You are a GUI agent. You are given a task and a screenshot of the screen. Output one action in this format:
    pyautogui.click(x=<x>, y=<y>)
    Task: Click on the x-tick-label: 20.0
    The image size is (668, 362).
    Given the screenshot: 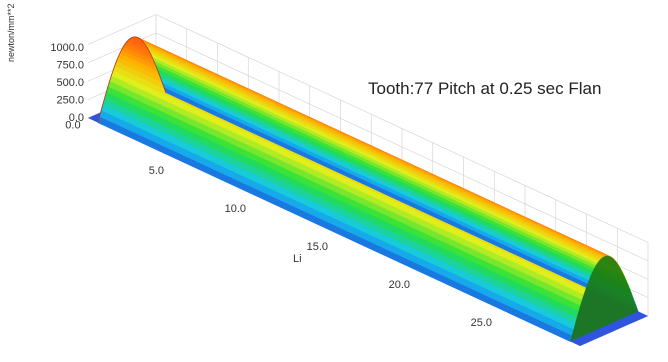 What is the action you would take?
    pyautogui.click(x=399, y=285)
    